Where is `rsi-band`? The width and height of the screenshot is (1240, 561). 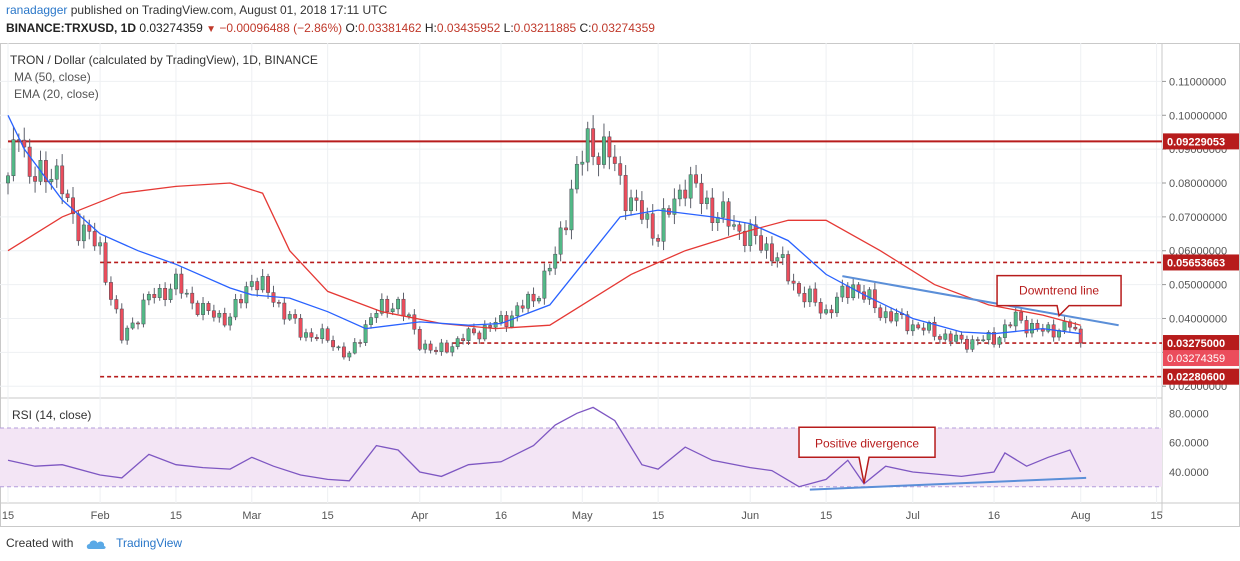 rsi-band is located at coordinates (581, 457).